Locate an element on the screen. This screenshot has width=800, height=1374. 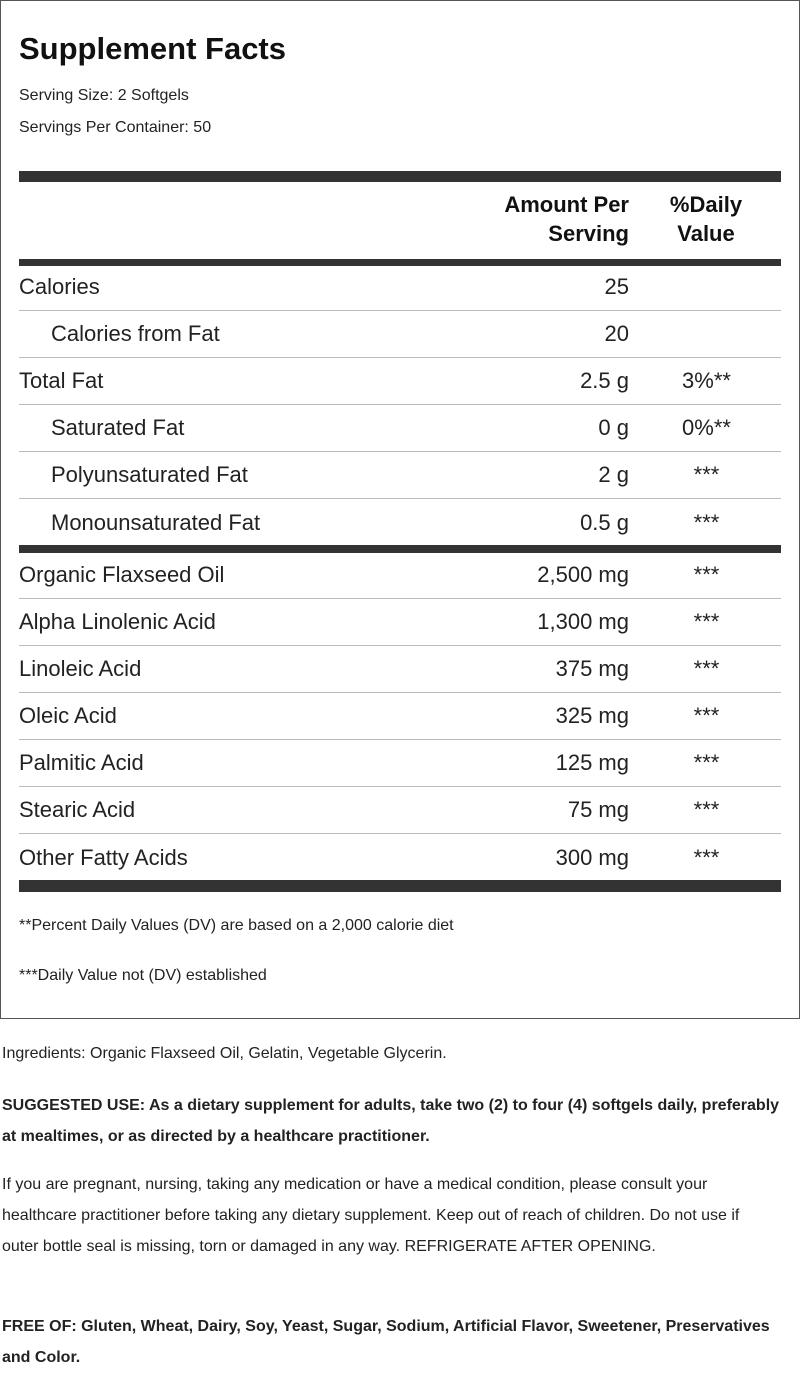
nutrient-amount: 1,300 mg is located at coordinates (583, 621).